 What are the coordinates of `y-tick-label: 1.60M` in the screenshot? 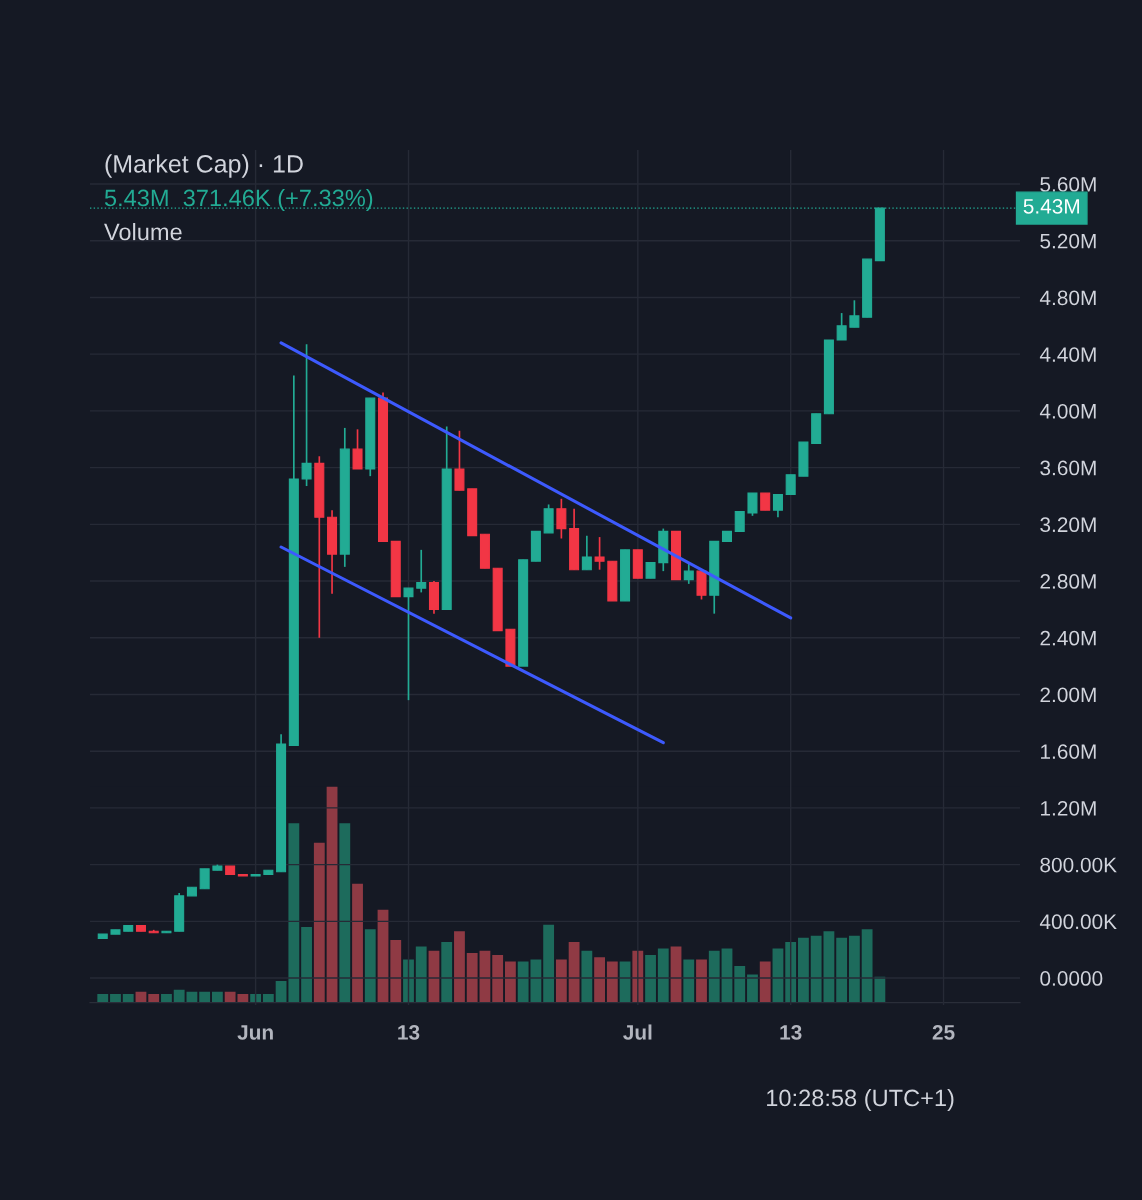 It's located at (1068, 751).